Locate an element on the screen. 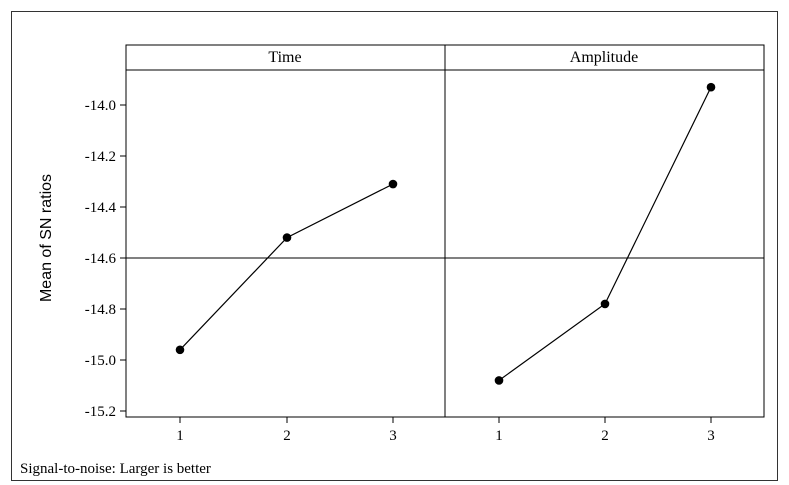 The width and height of the screenshot is (789, 485). panel-title-time: Time is located at coordinates (284, 57).